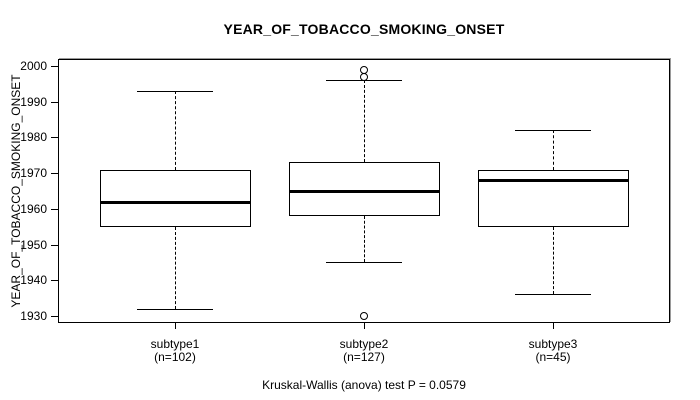 The height and width of the screenshot is (400, 700). I want to click on y-tick-label: 1950, so click(33, 244).